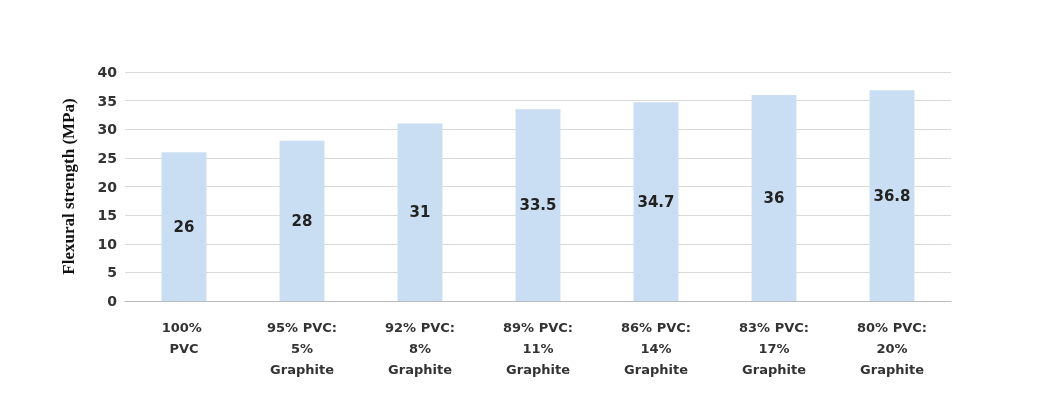  I want to click on data-label: 33.5, so click(538, 205).